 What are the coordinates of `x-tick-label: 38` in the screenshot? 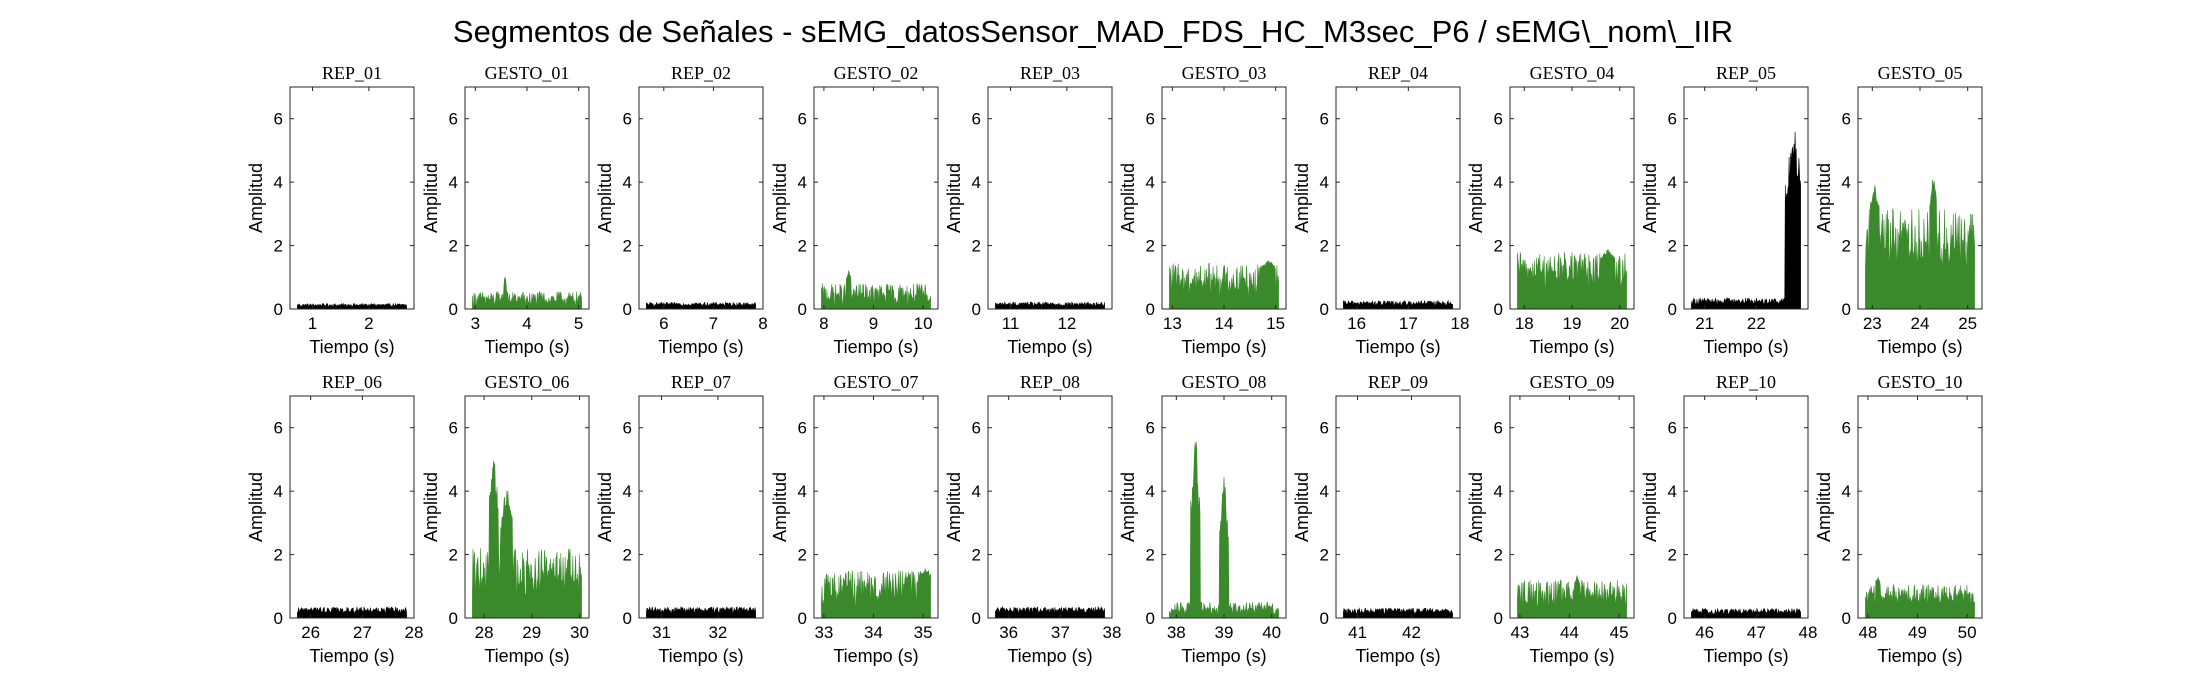 It's located at (1112, 632).